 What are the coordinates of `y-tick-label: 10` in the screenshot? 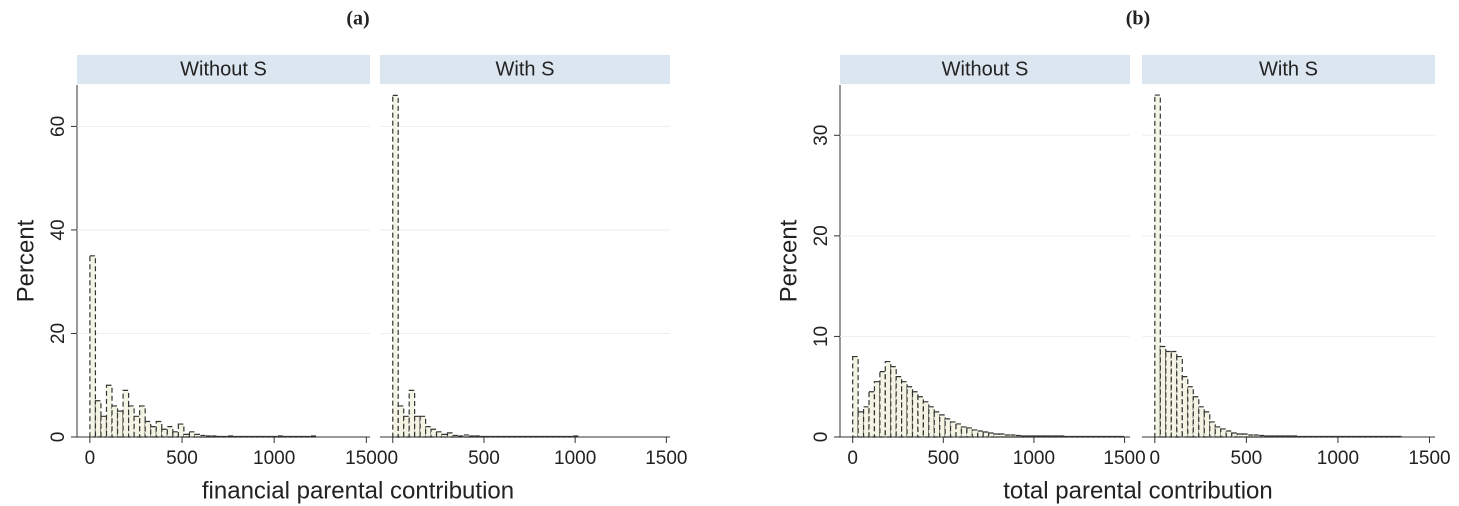 It's located at (821, 336).